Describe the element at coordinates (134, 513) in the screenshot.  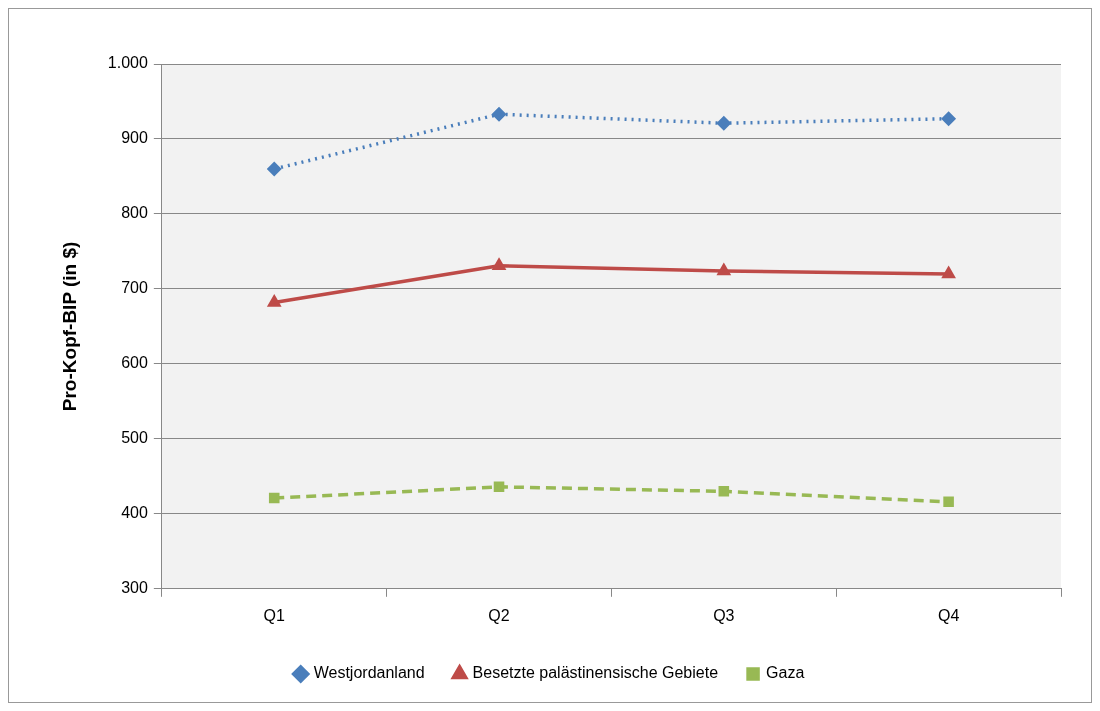
I see `y-tick-label: 400` at that location.